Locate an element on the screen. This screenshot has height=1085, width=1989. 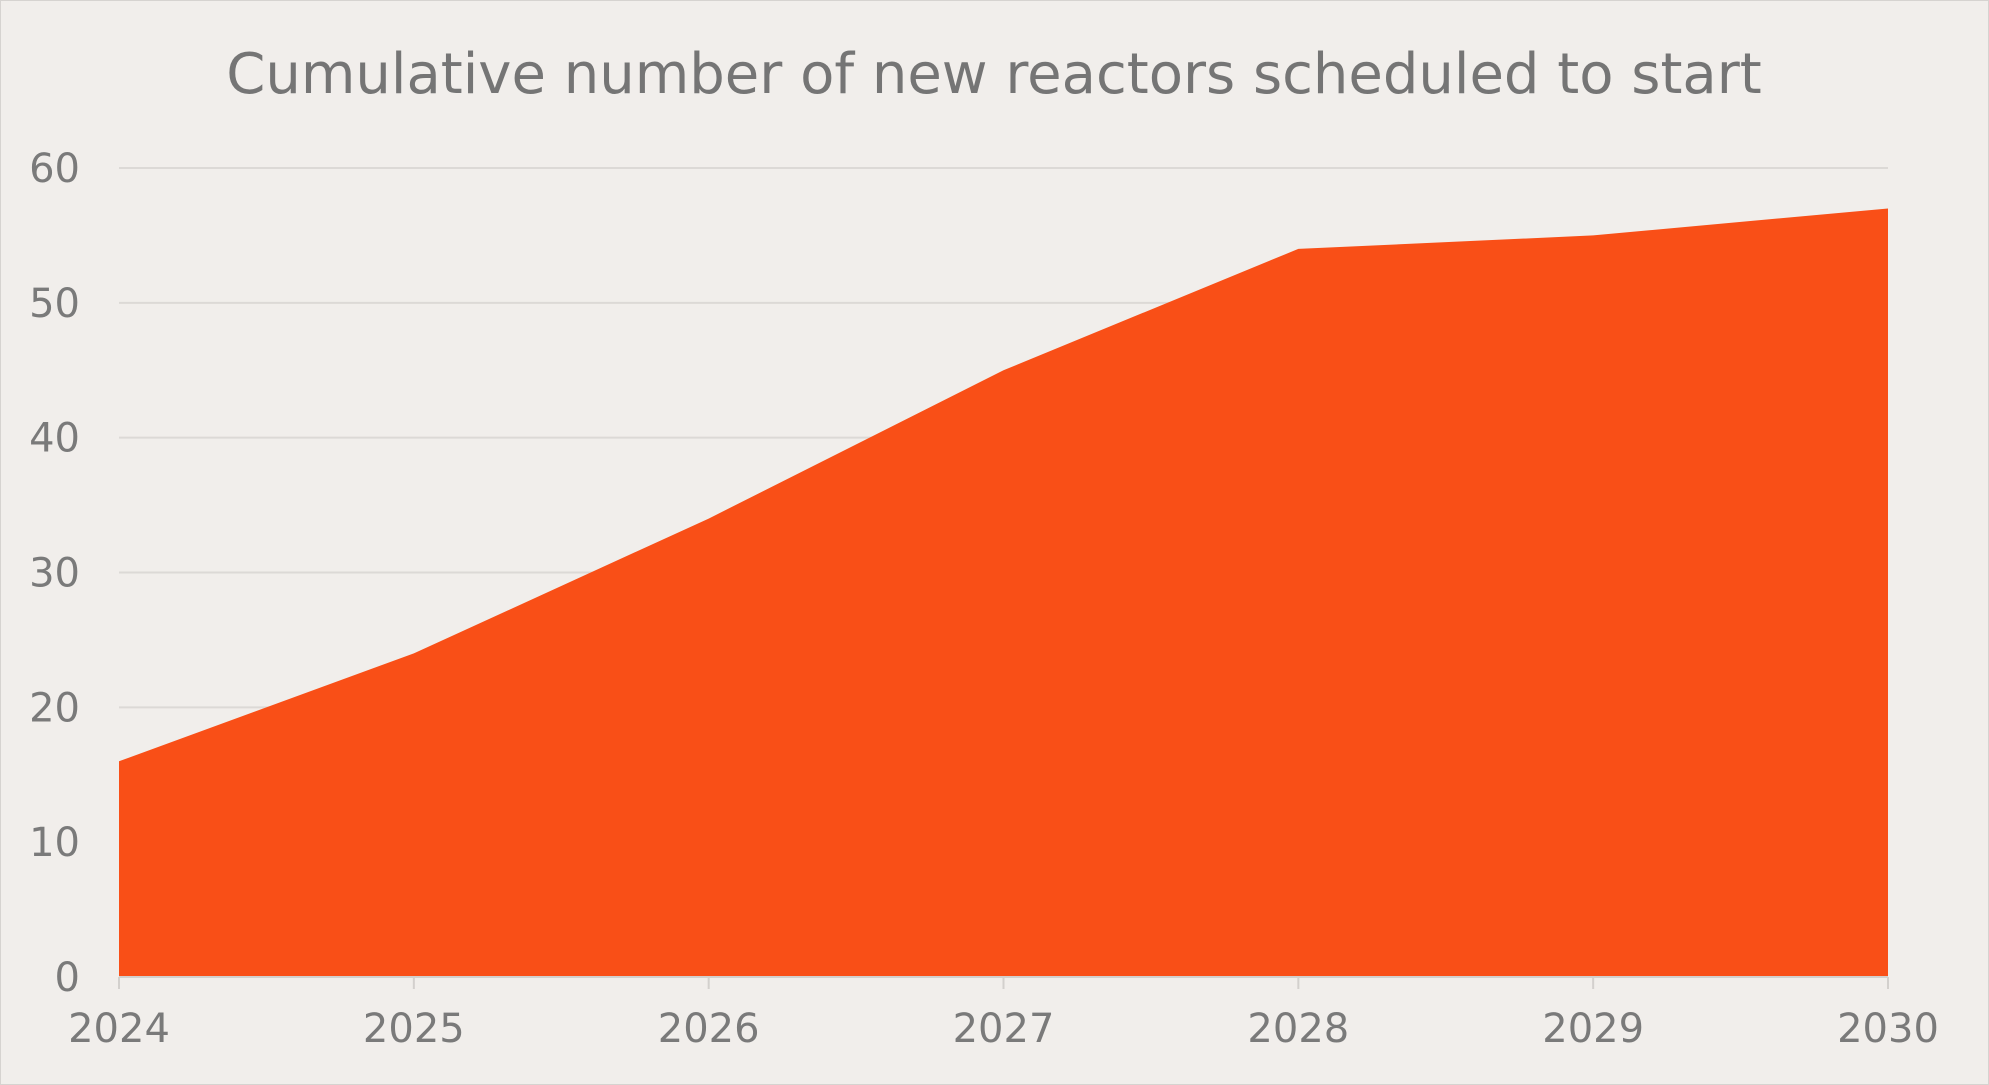
x-tick-label: 2024 is located at coordinates (119, 1029).